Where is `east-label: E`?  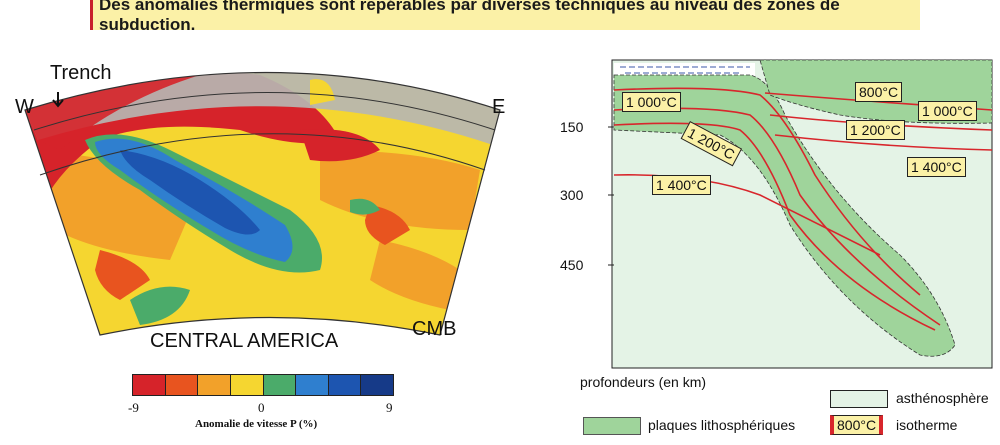
east-label: E is located at coordinates (499, 107).